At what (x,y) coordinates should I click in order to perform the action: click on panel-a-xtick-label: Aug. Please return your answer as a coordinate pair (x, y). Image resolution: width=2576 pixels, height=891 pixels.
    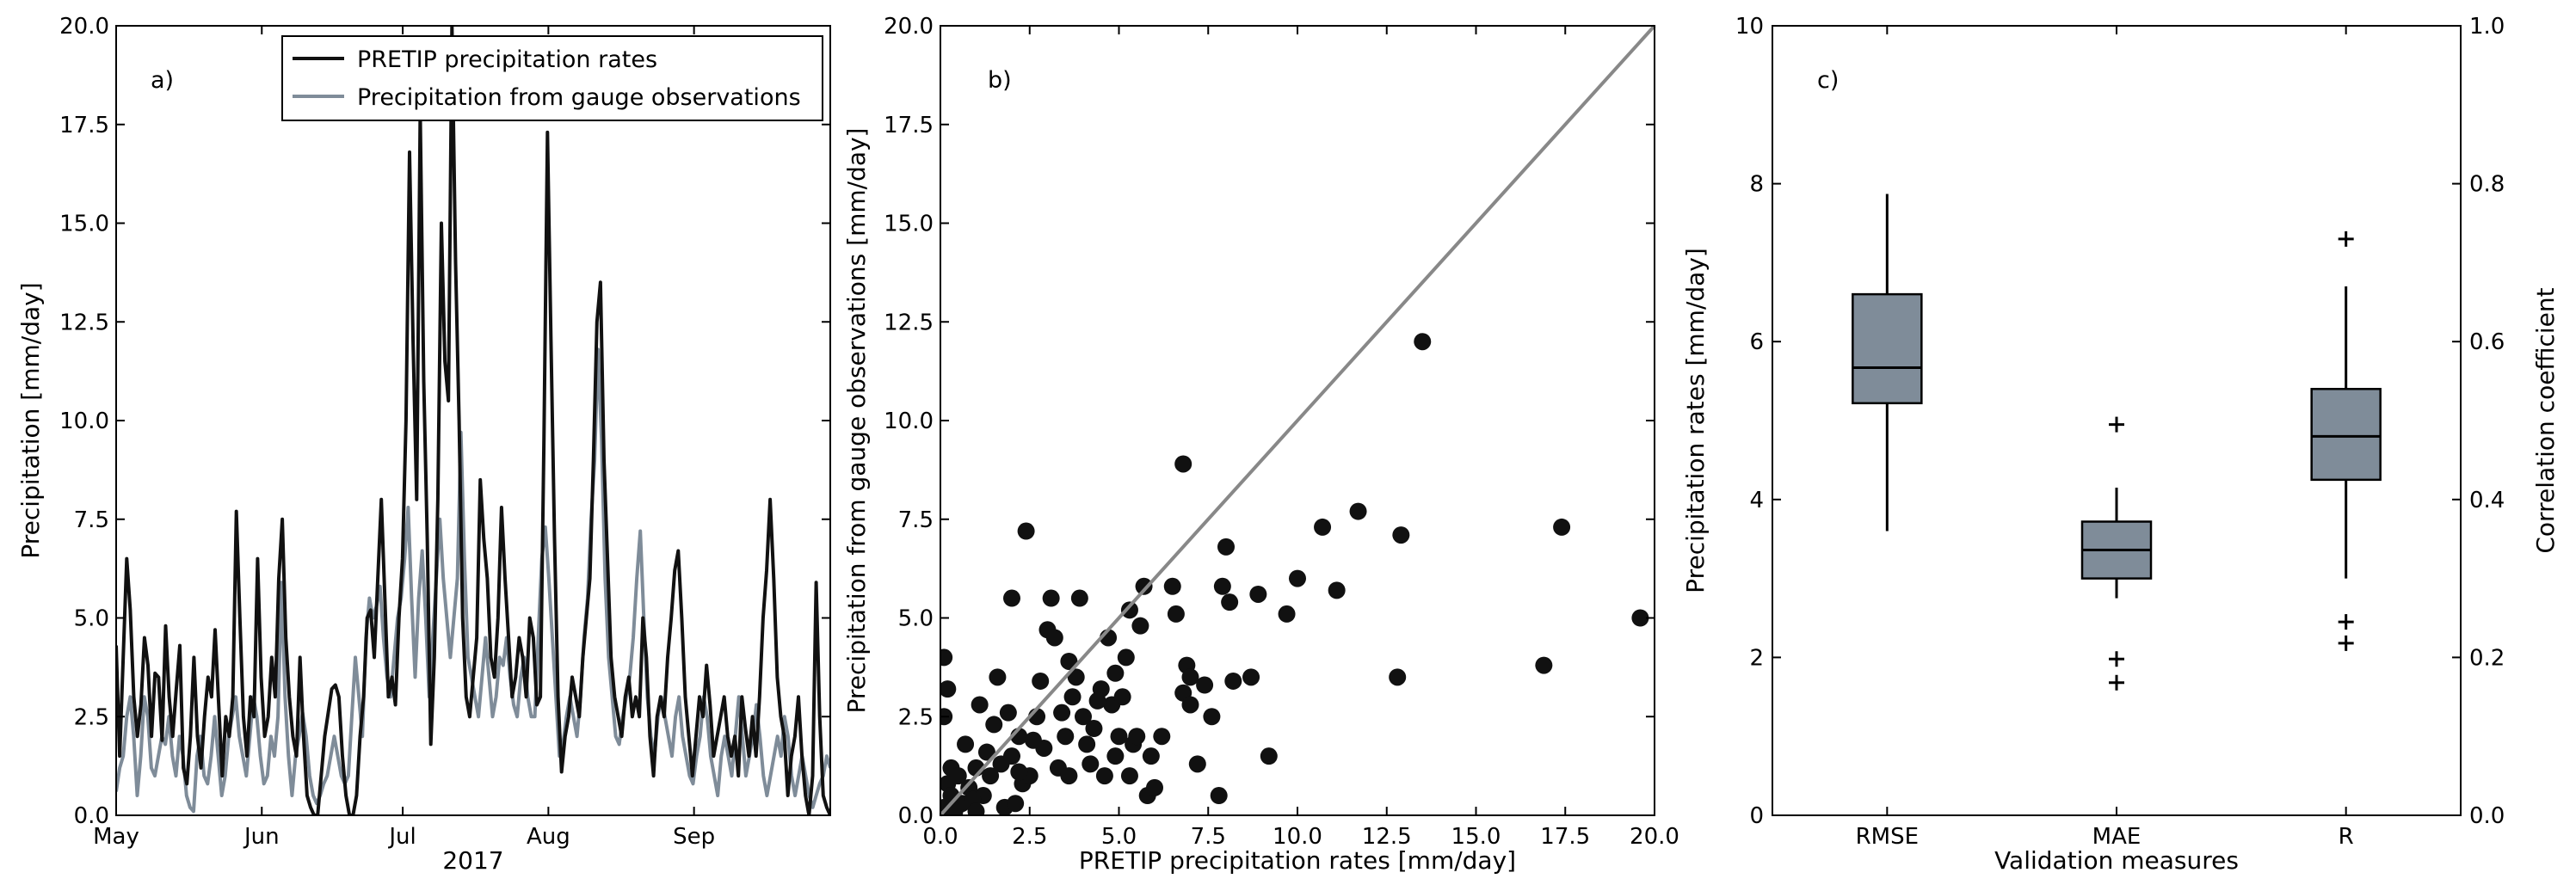
    Looking at the image, I should click on (548, 837).